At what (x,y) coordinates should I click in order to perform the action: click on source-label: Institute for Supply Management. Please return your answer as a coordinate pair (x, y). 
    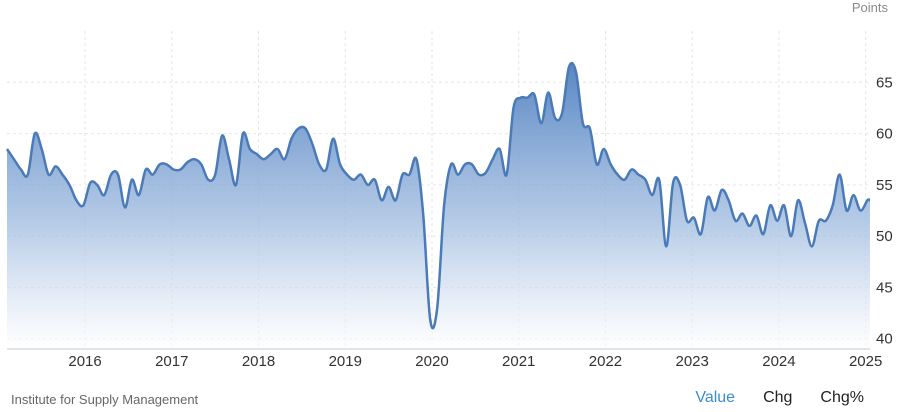
    Looking at the image, I should click on (105, 399).